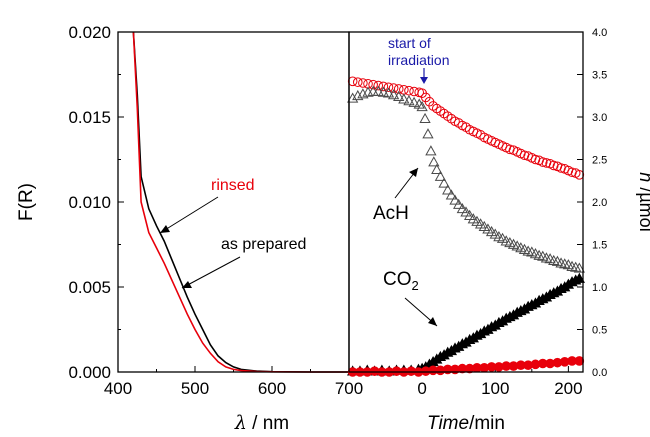 The height and width of the screenshot is (437, 650). I want to click on right-x-axis-symbol: Time, so click(448, 423).